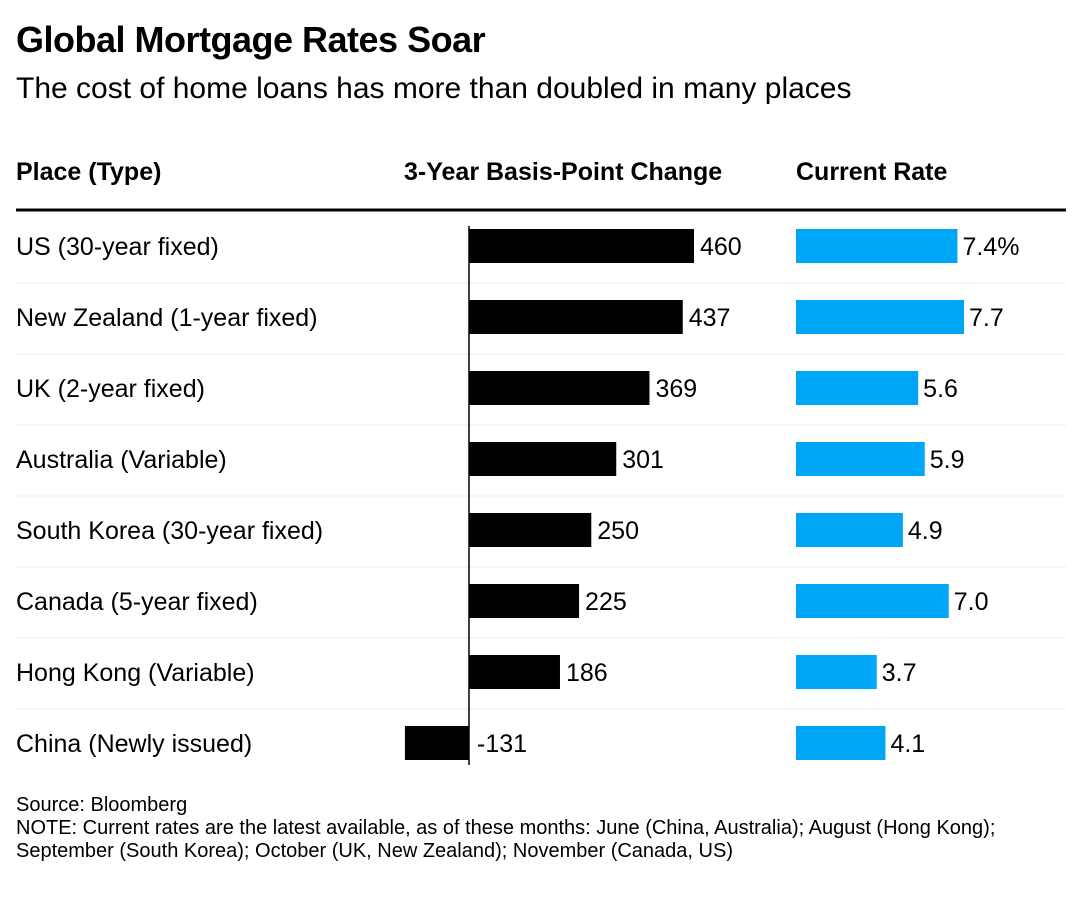 The image size is (1080, 906). What do you see at coordinates (251, 39) in the screenshot?
I see `chart-title: Global Mortgage Rates Soar` at bounding box center [251, 39].